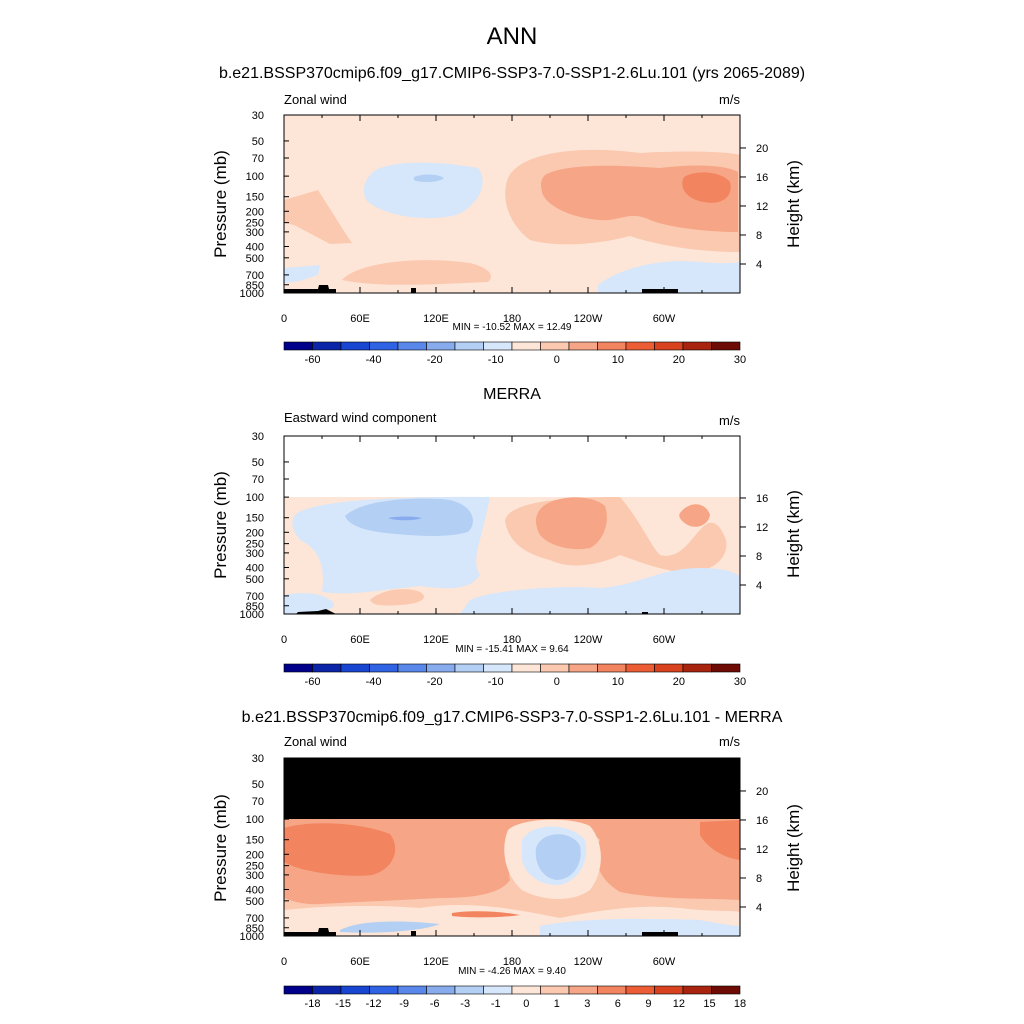 Image resolution: width=1024 pixels, height=1024 pixels. What do you see at coordinates (512, 394) in the screenshot?
I see `panel-title: MERRA` at bounding box center [512, 394].